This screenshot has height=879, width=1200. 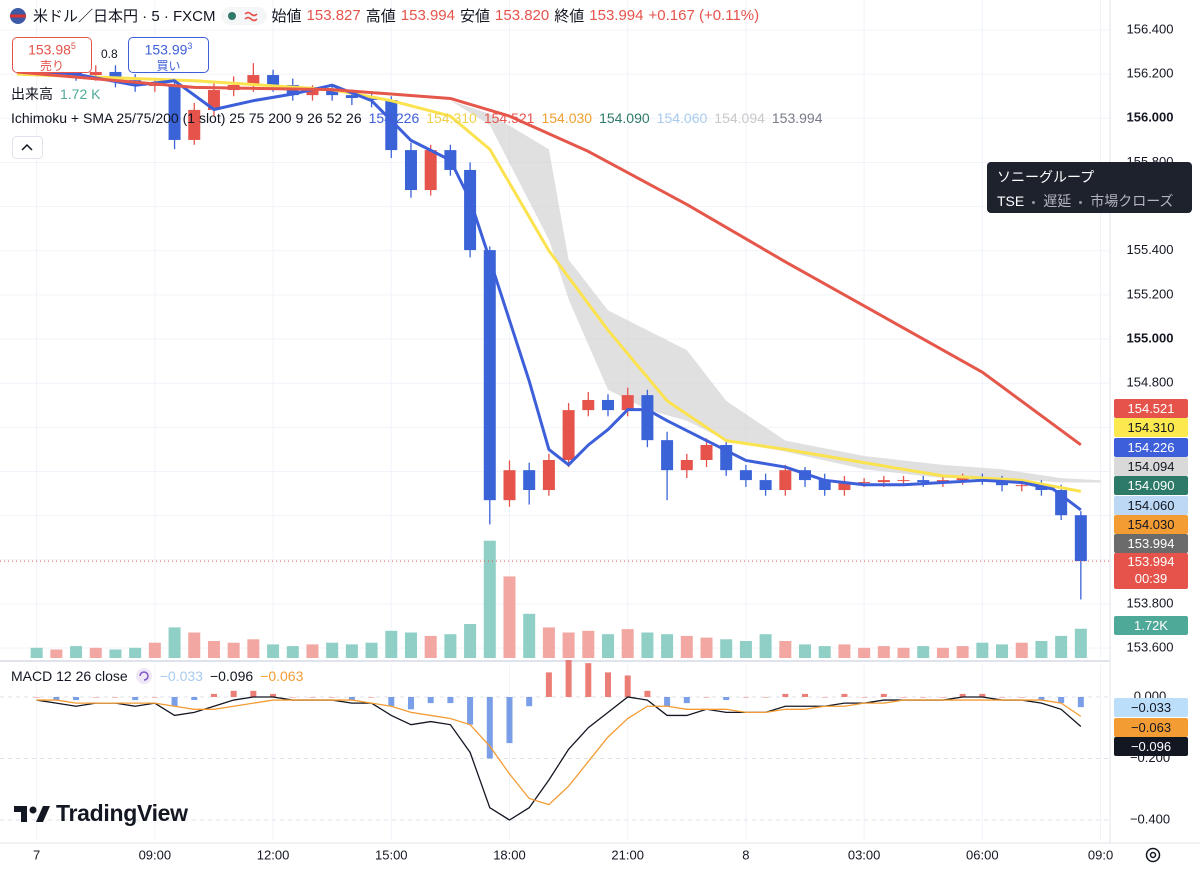 What do you see at coordinates (1085, 201) in the screenshot?
I see `tooltip-status: TSE 遅延 市場クローズ` at bounding box center [1085, 201].